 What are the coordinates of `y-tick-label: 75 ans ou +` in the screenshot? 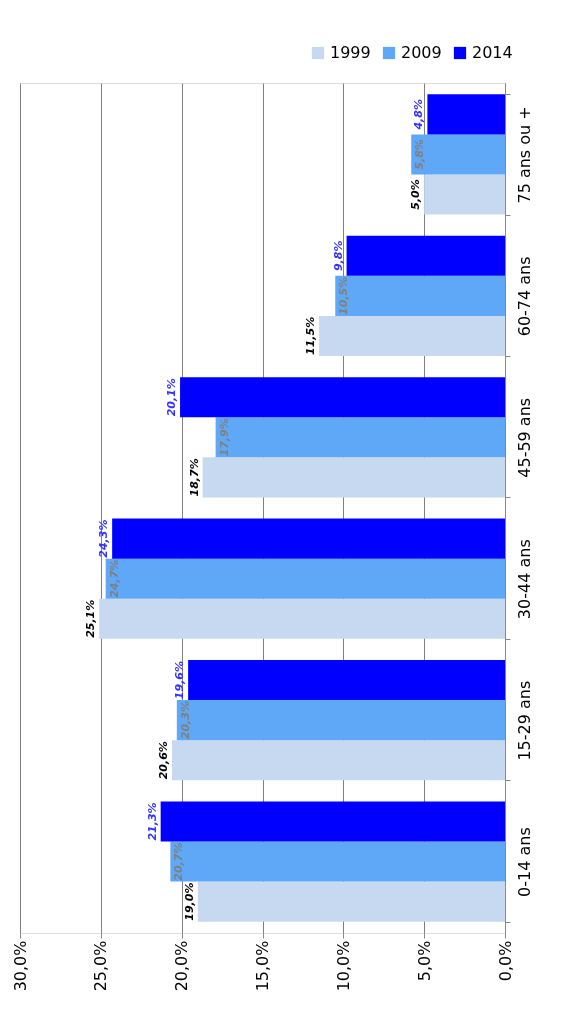 It's located at (524, 155).